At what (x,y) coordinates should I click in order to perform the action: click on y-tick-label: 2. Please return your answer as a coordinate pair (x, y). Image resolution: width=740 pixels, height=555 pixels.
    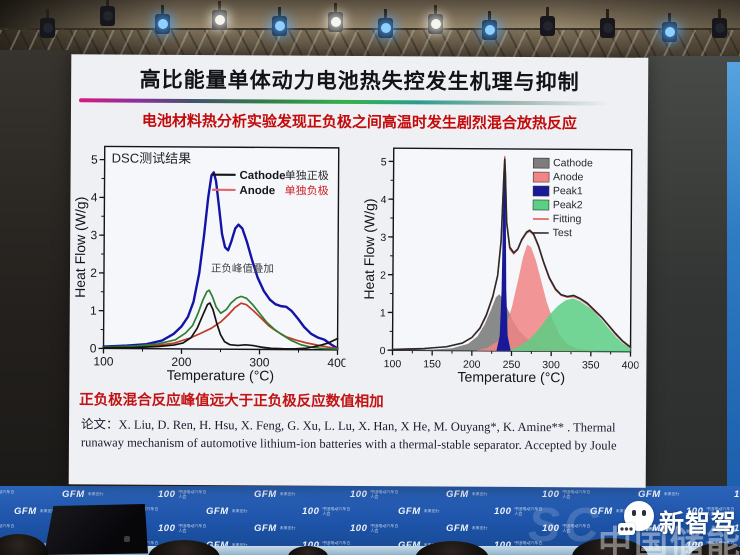
    Looking at the image, I should click on (93, 273).